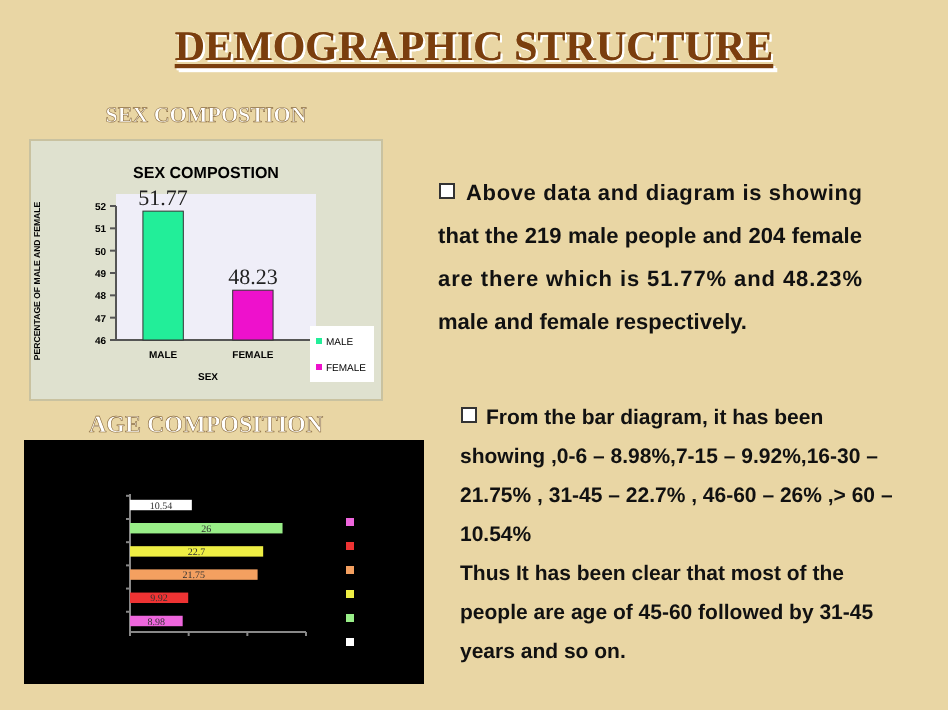 This screenshot has width=948, height=710. What do you see at coordinates (650, 258) in the screenshot?
I see `text: Above data and diagram is showing that the 219 male people and 204 female are there which is 51.77% and 48.23% male and female respectively.` at bounding box center [650, 258].